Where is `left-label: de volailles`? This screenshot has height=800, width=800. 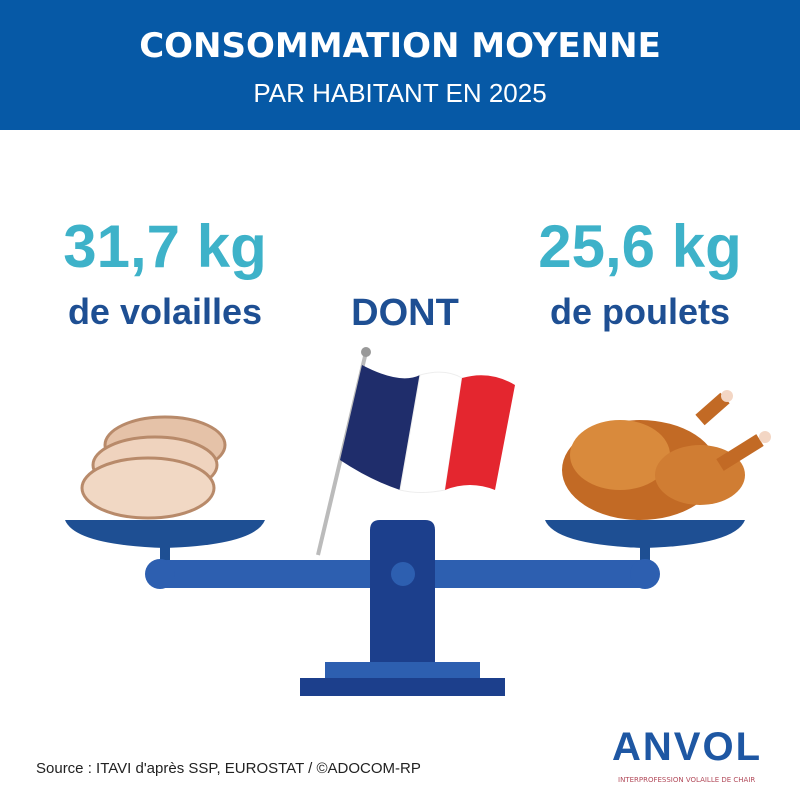
left-label: de volailles is located at coordinates (165, 311).